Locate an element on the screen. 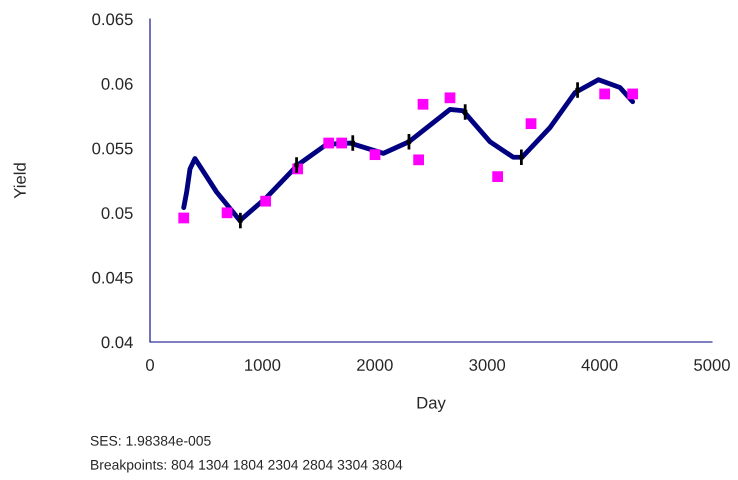 The height and width of the screenshot is (480, 738). x-tick-label: 5000 is located at coordinates (712, 365).